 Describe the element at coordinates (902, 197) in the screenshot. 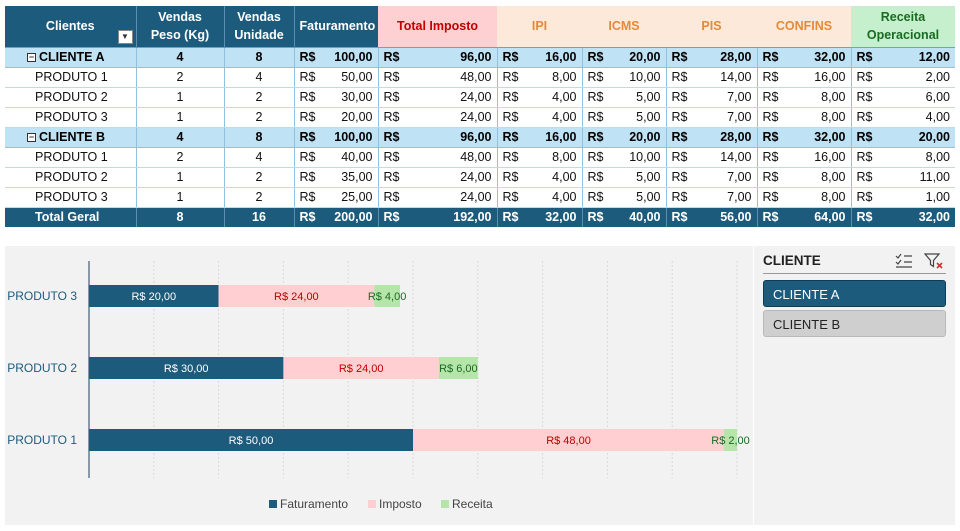

I see `cell-receita: R$ 1,00` at that location.